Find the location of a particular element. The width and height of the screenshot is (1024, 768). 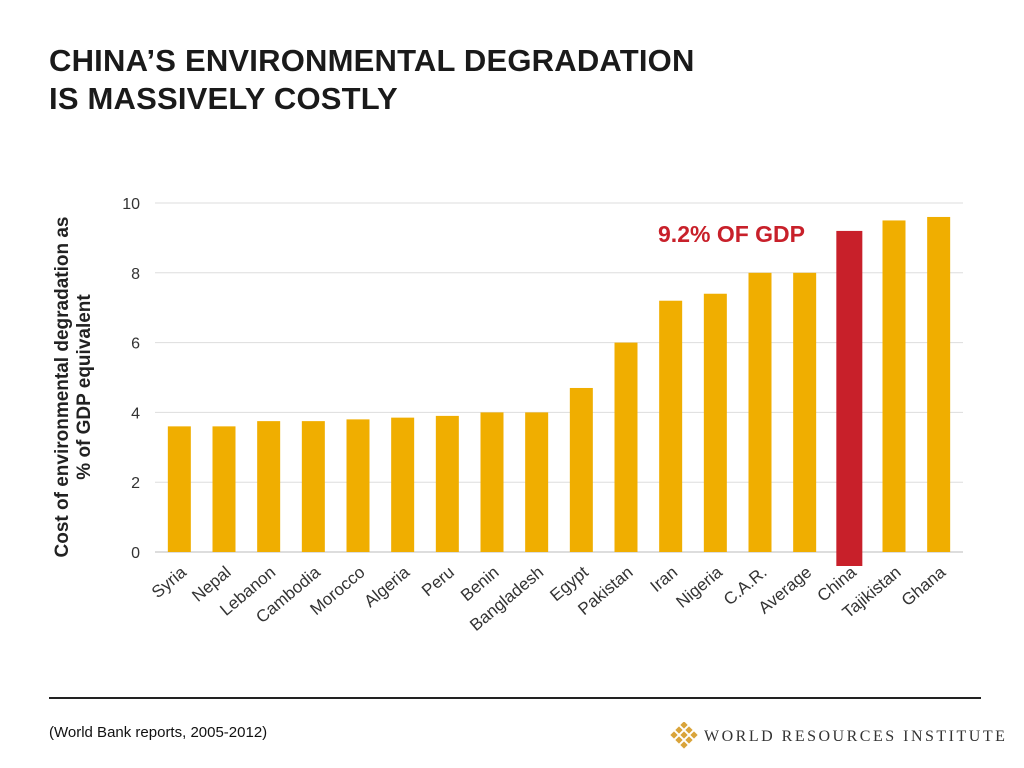

bar-morocco is located at coordinates (358, 485).